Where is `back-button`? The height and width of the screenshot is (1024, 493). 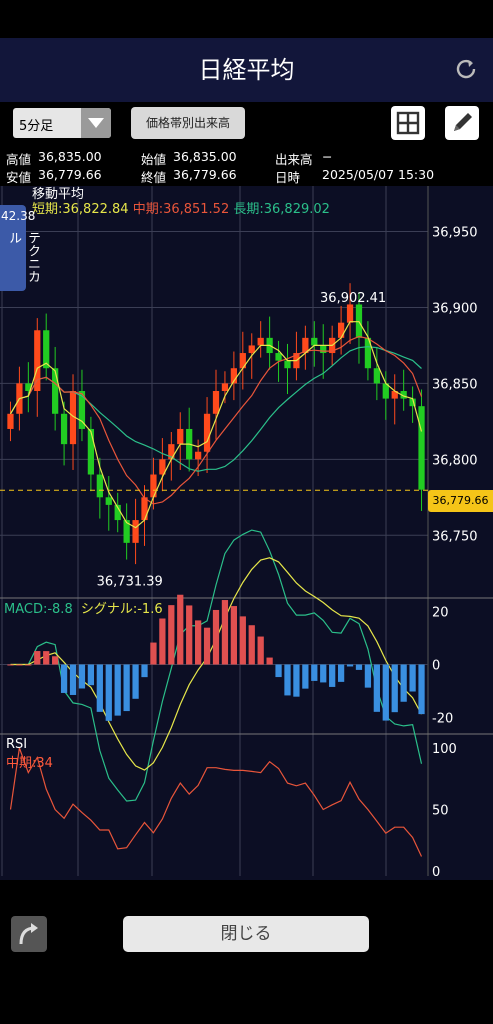 back-button is located at coordinates (29, 934).